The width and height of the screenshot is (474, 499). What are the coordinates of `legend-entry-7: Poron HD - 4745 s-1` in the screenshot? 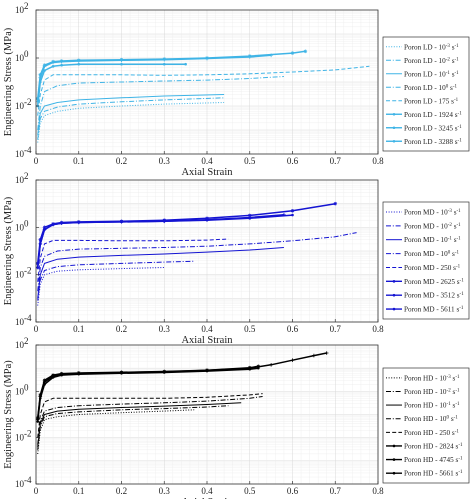 It's located at (433, 460).